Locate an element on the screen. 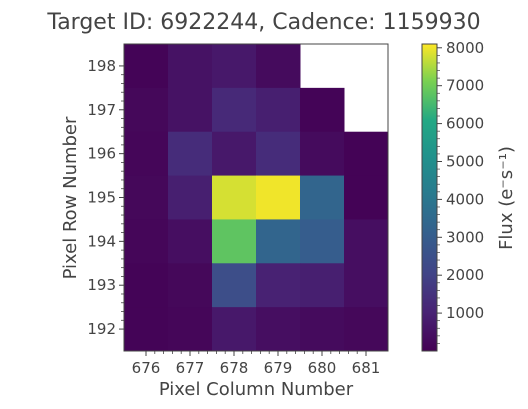 The width and height of the screenshot is (528, 409). x-axis-label: Pixel Column Number is located at coordinates (256, 389).